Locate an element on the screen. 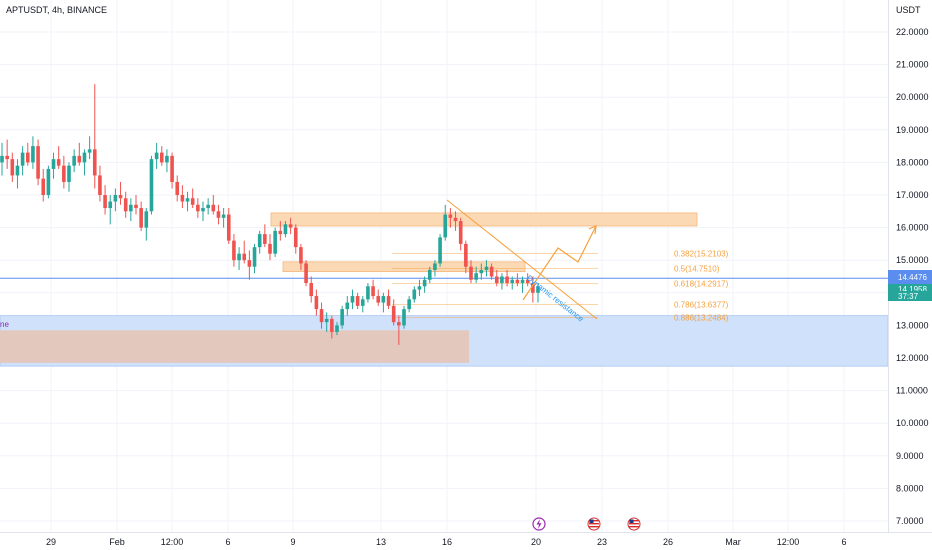 Image resolution: width=932 pixels, height=550 pixels. price-tick-label: 19.0000 is located at coordinates (912, 130).